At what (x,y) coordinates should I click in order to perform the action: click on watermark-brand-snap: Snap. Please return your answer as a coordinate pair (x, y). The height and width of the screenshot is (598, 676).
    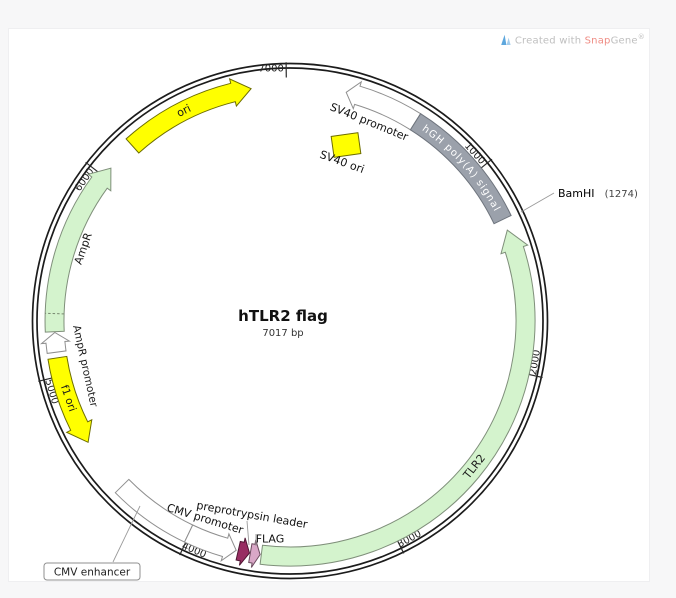
    Looking at the image, I should click on (597, 41).